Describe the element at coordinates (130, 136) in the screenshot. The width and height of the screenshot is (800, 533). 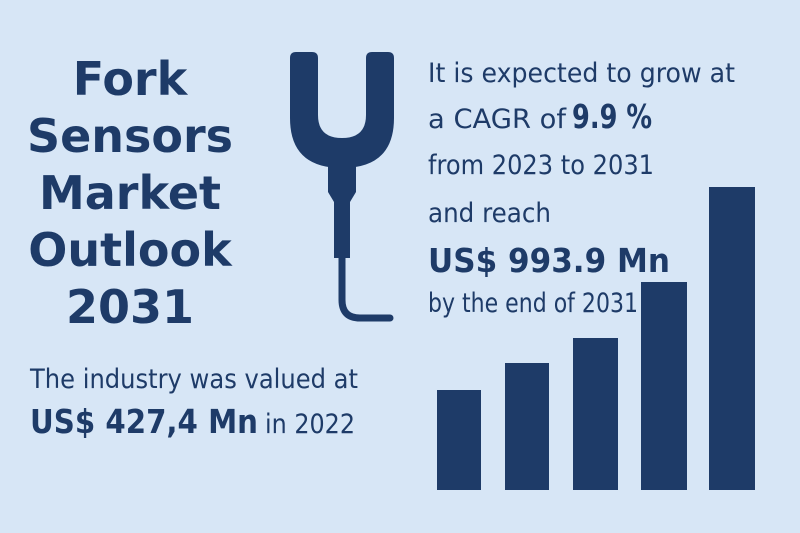
I see `title-line: Sensors` at that location.